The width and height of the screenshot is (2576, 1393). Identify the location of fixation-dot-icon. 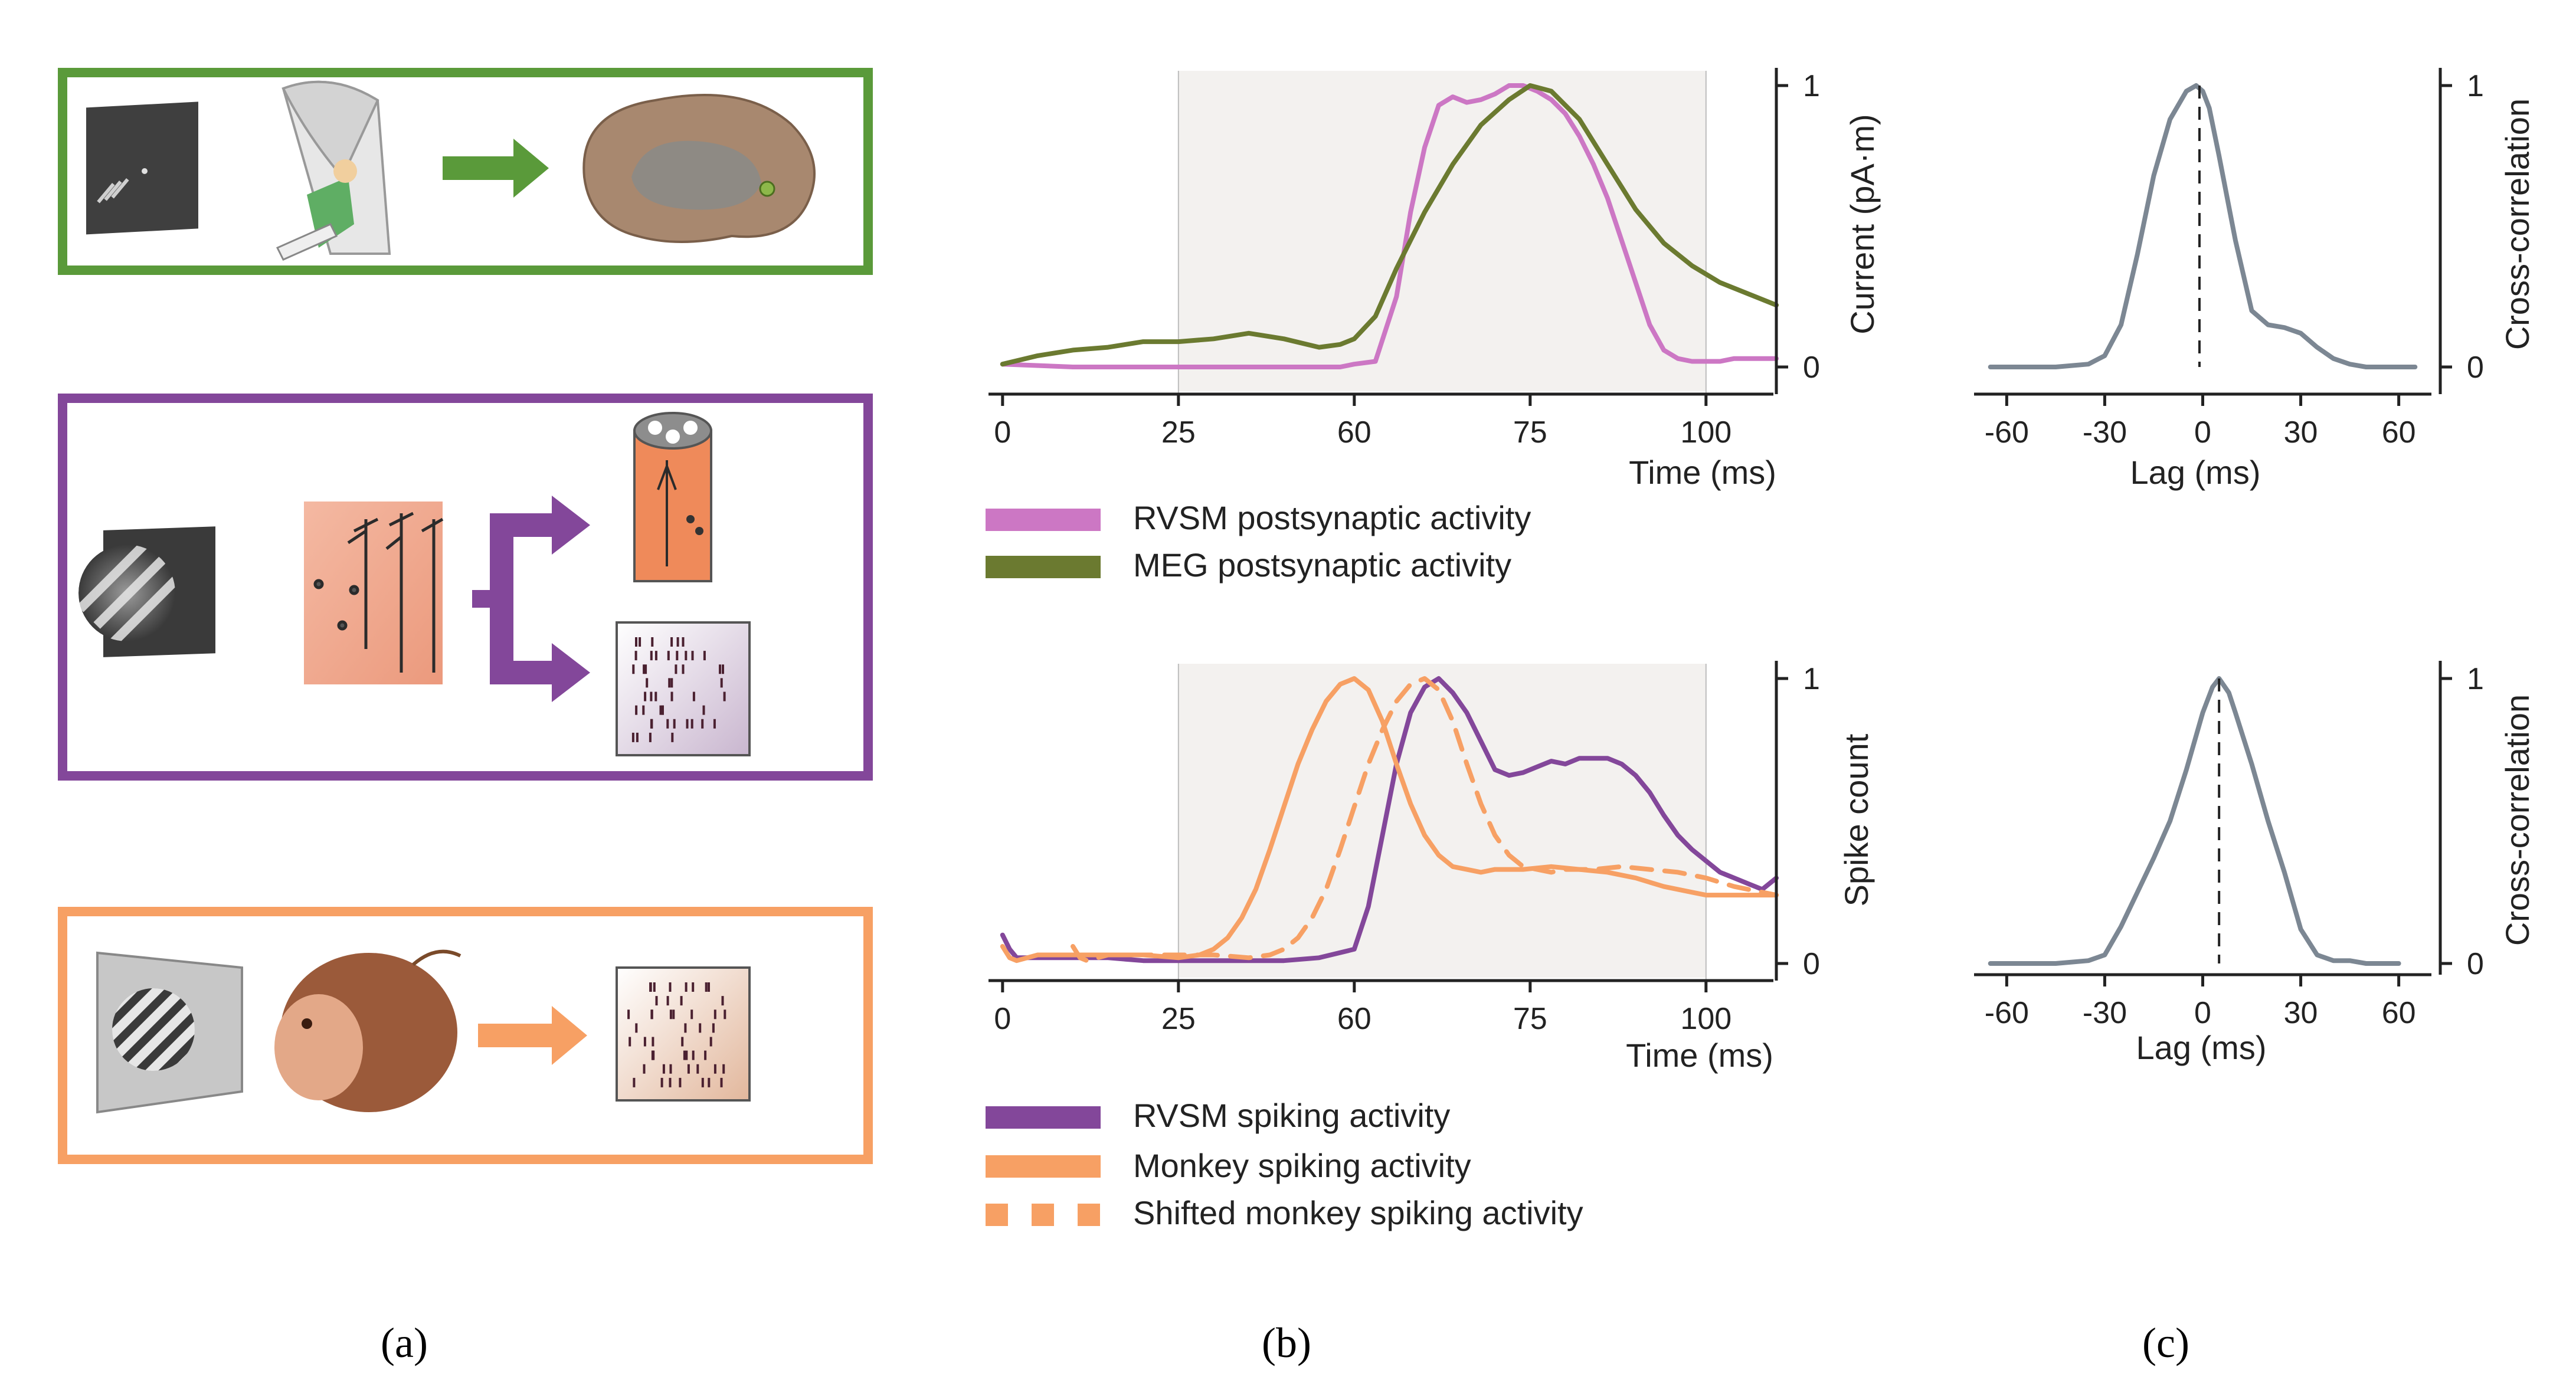
(145, 171).